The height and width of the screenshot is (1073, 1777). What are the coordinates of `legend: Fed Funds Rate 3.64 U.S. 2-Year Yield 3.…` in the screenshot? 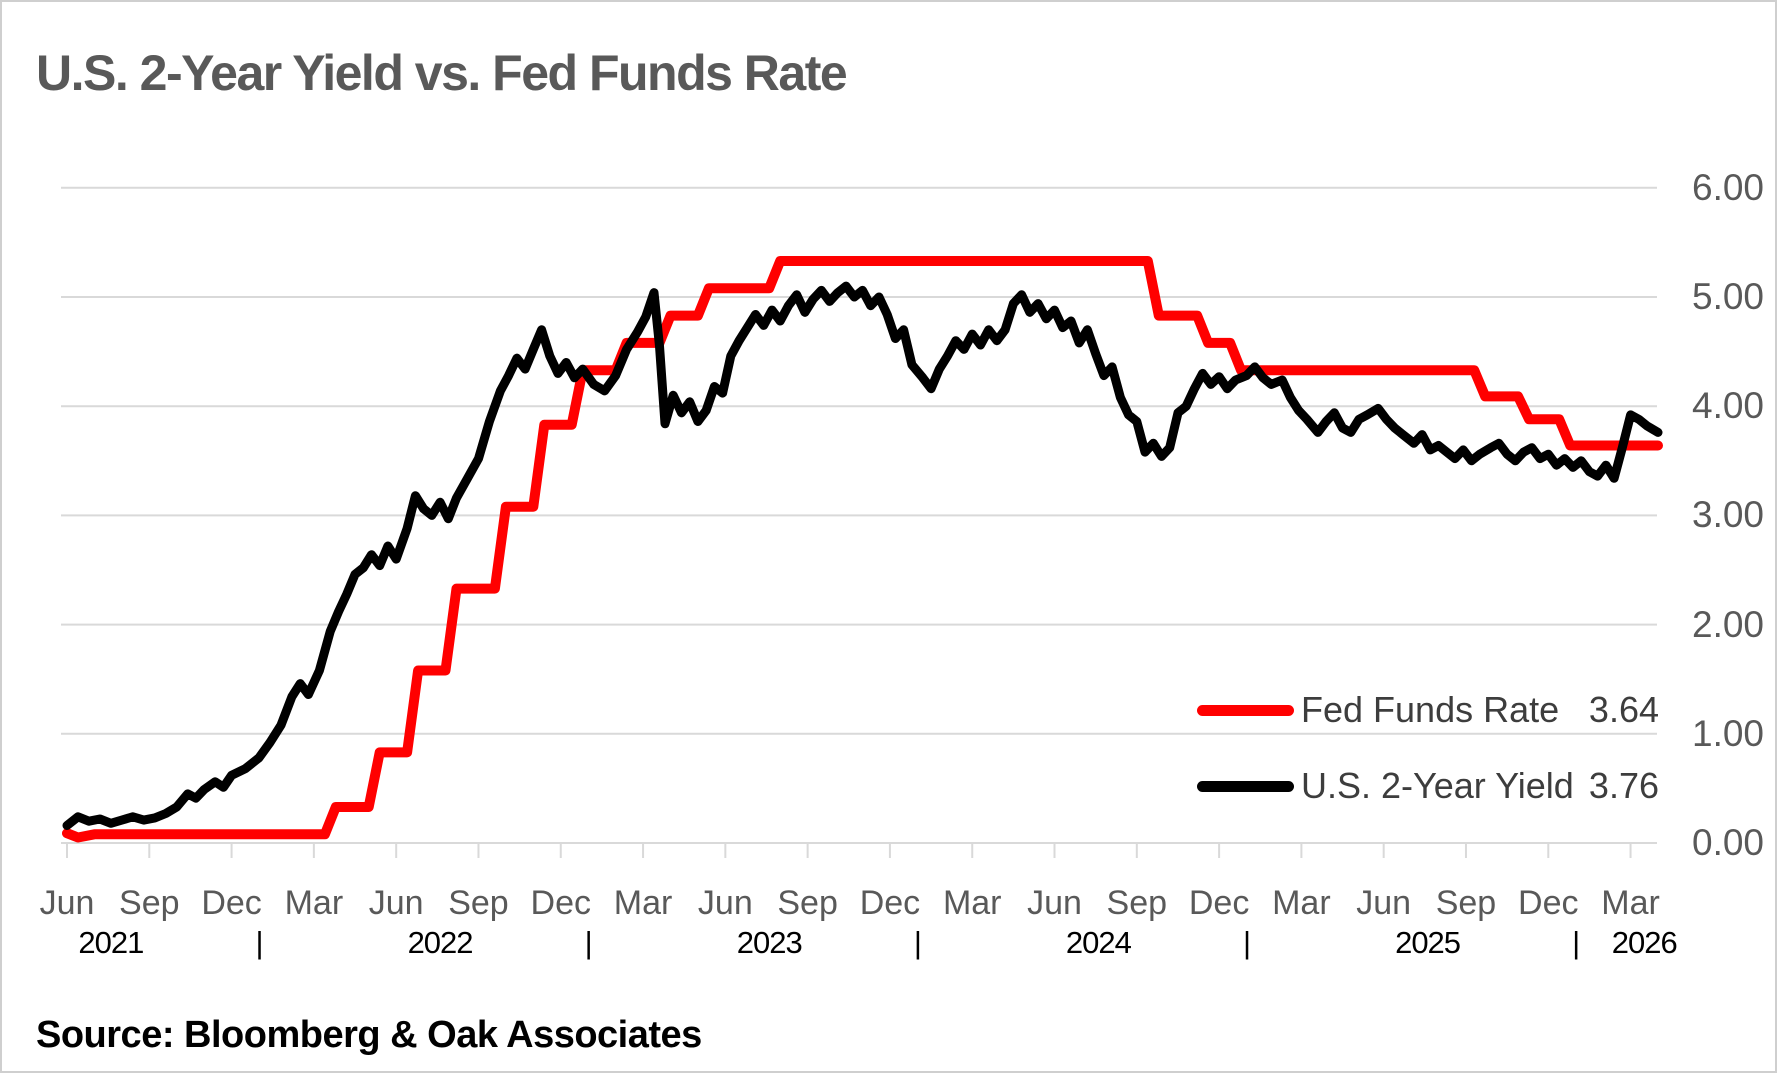 It's located at (1428, 762).